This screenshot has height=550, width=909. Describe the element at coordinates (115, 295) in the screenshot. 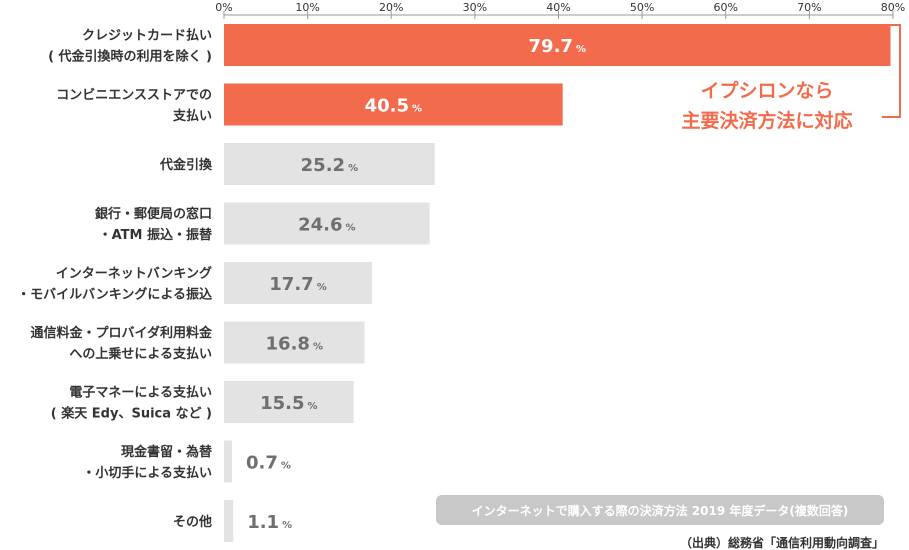

I see `category-label-4-line-1: ・モバイルバンキングによる振込` at that location.